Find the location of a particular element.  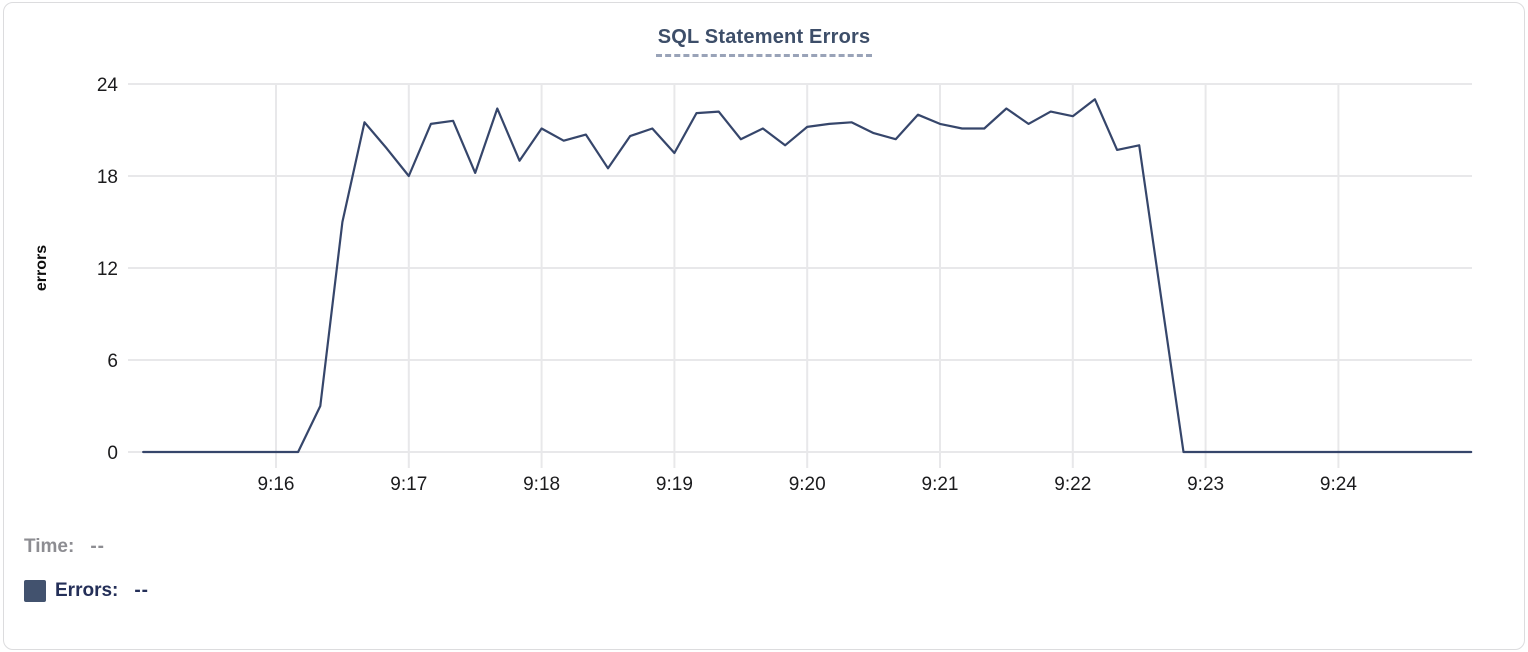

x-tick-label: 9:18 is located at coordinates (541, 484).